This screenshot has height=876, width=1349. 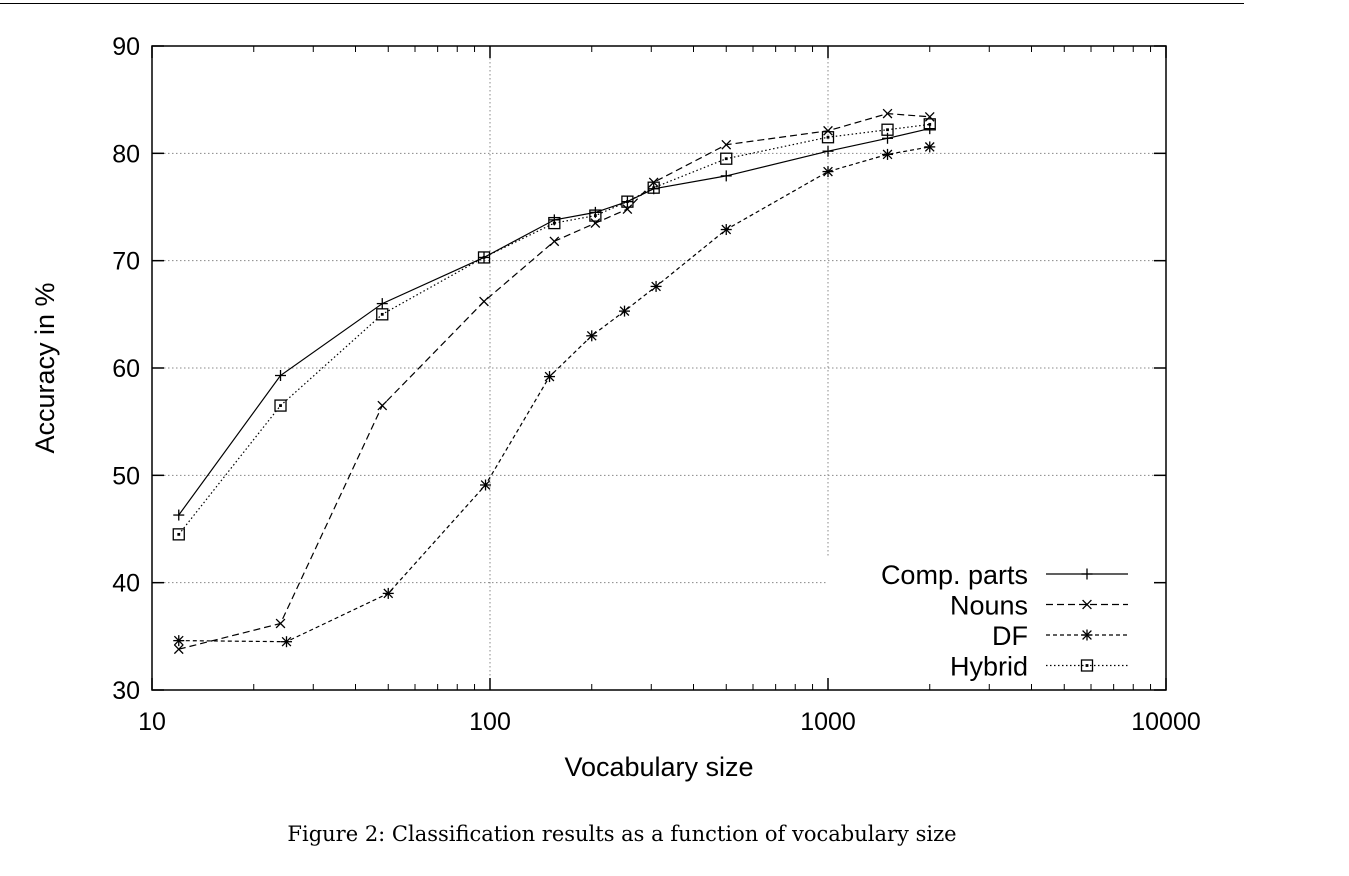 What do you see at coordinates (126, 584) in the screenshot?
I see `y-tick-label: 40` at bounding box center [126, 584].